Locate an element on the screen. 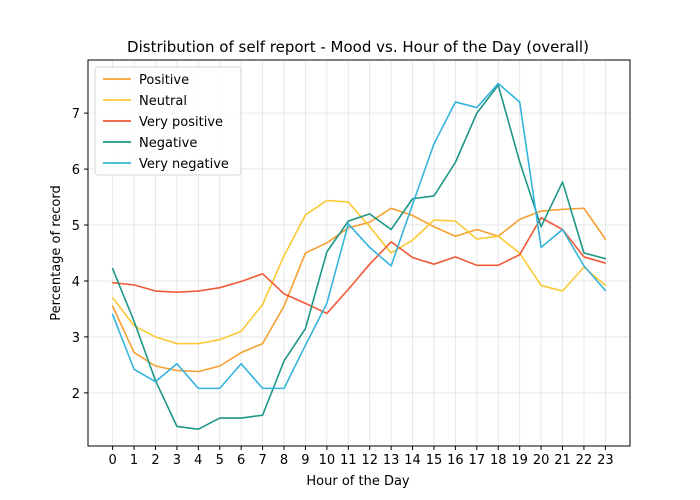  legend-label-very-positive: Very positive is located at coordinates (181, 122).